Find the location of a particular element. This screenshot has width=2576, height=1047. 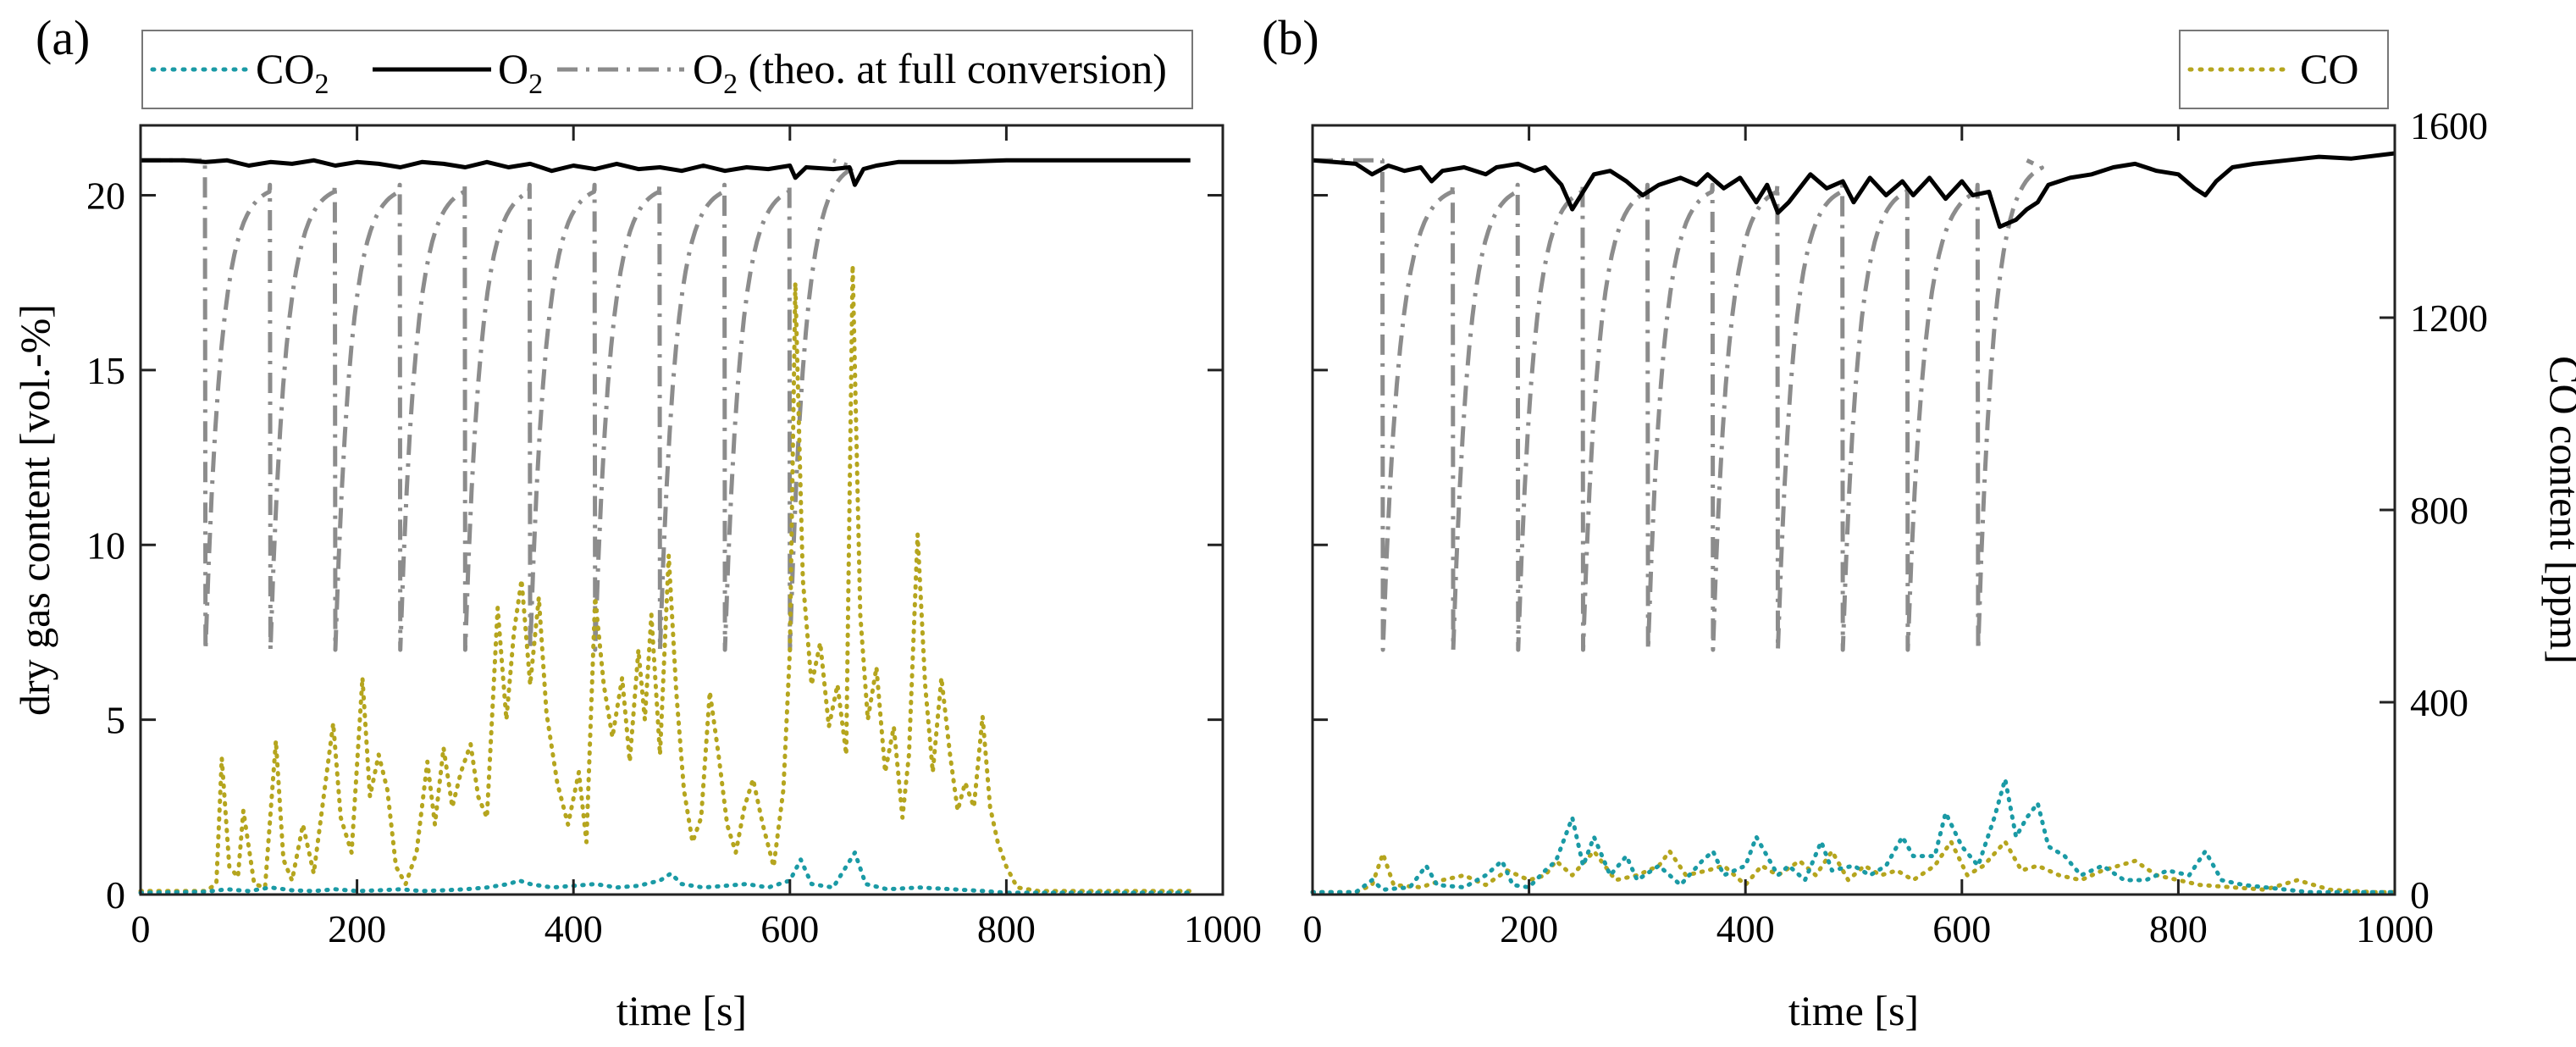

legend-a: CO2 O2 O2 (theo. at full conversion) is located at coordinates (667, 69).